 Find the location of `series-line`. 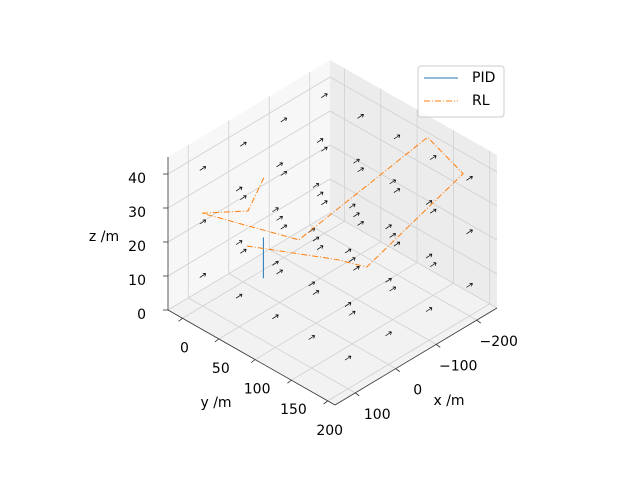

series-line is located at coordinates (332, 202).